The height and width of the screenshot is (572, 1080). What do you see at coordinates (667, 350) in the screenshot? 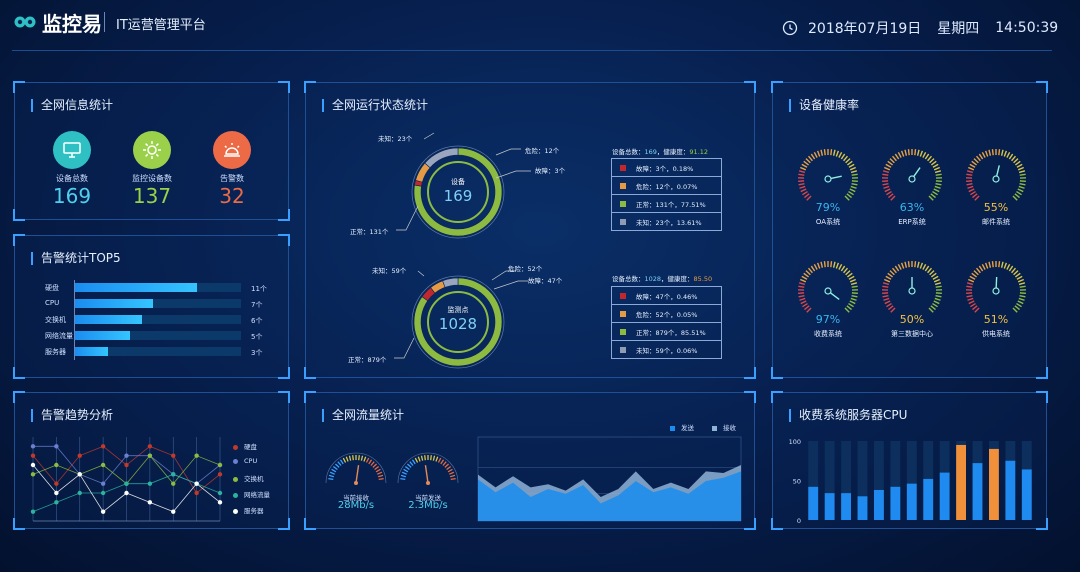
I see `legend-text: 未知：59个，0.06%` at bounding box center [667, 350].